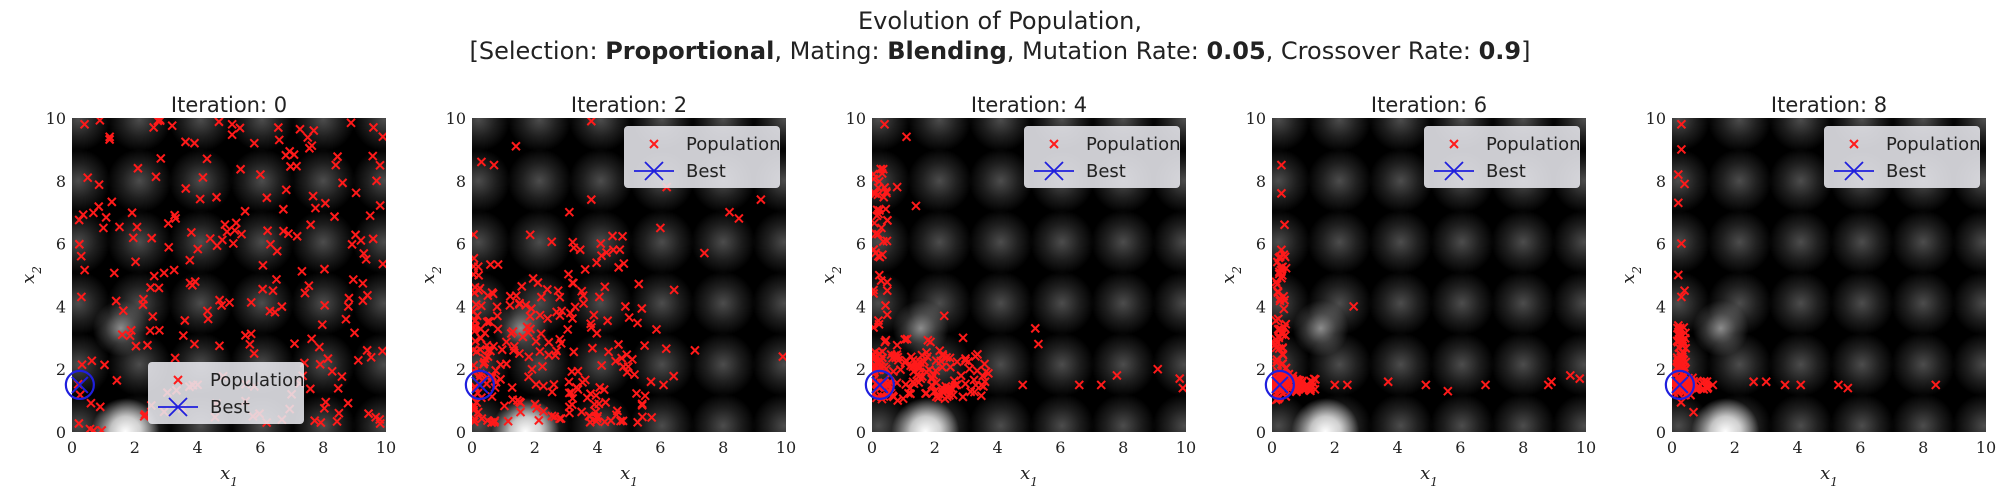 The image size is (2000, 500). Describe the element at coordinates (1398, 447) in the screenshot. I see `x-tick-label: 4` at that location.